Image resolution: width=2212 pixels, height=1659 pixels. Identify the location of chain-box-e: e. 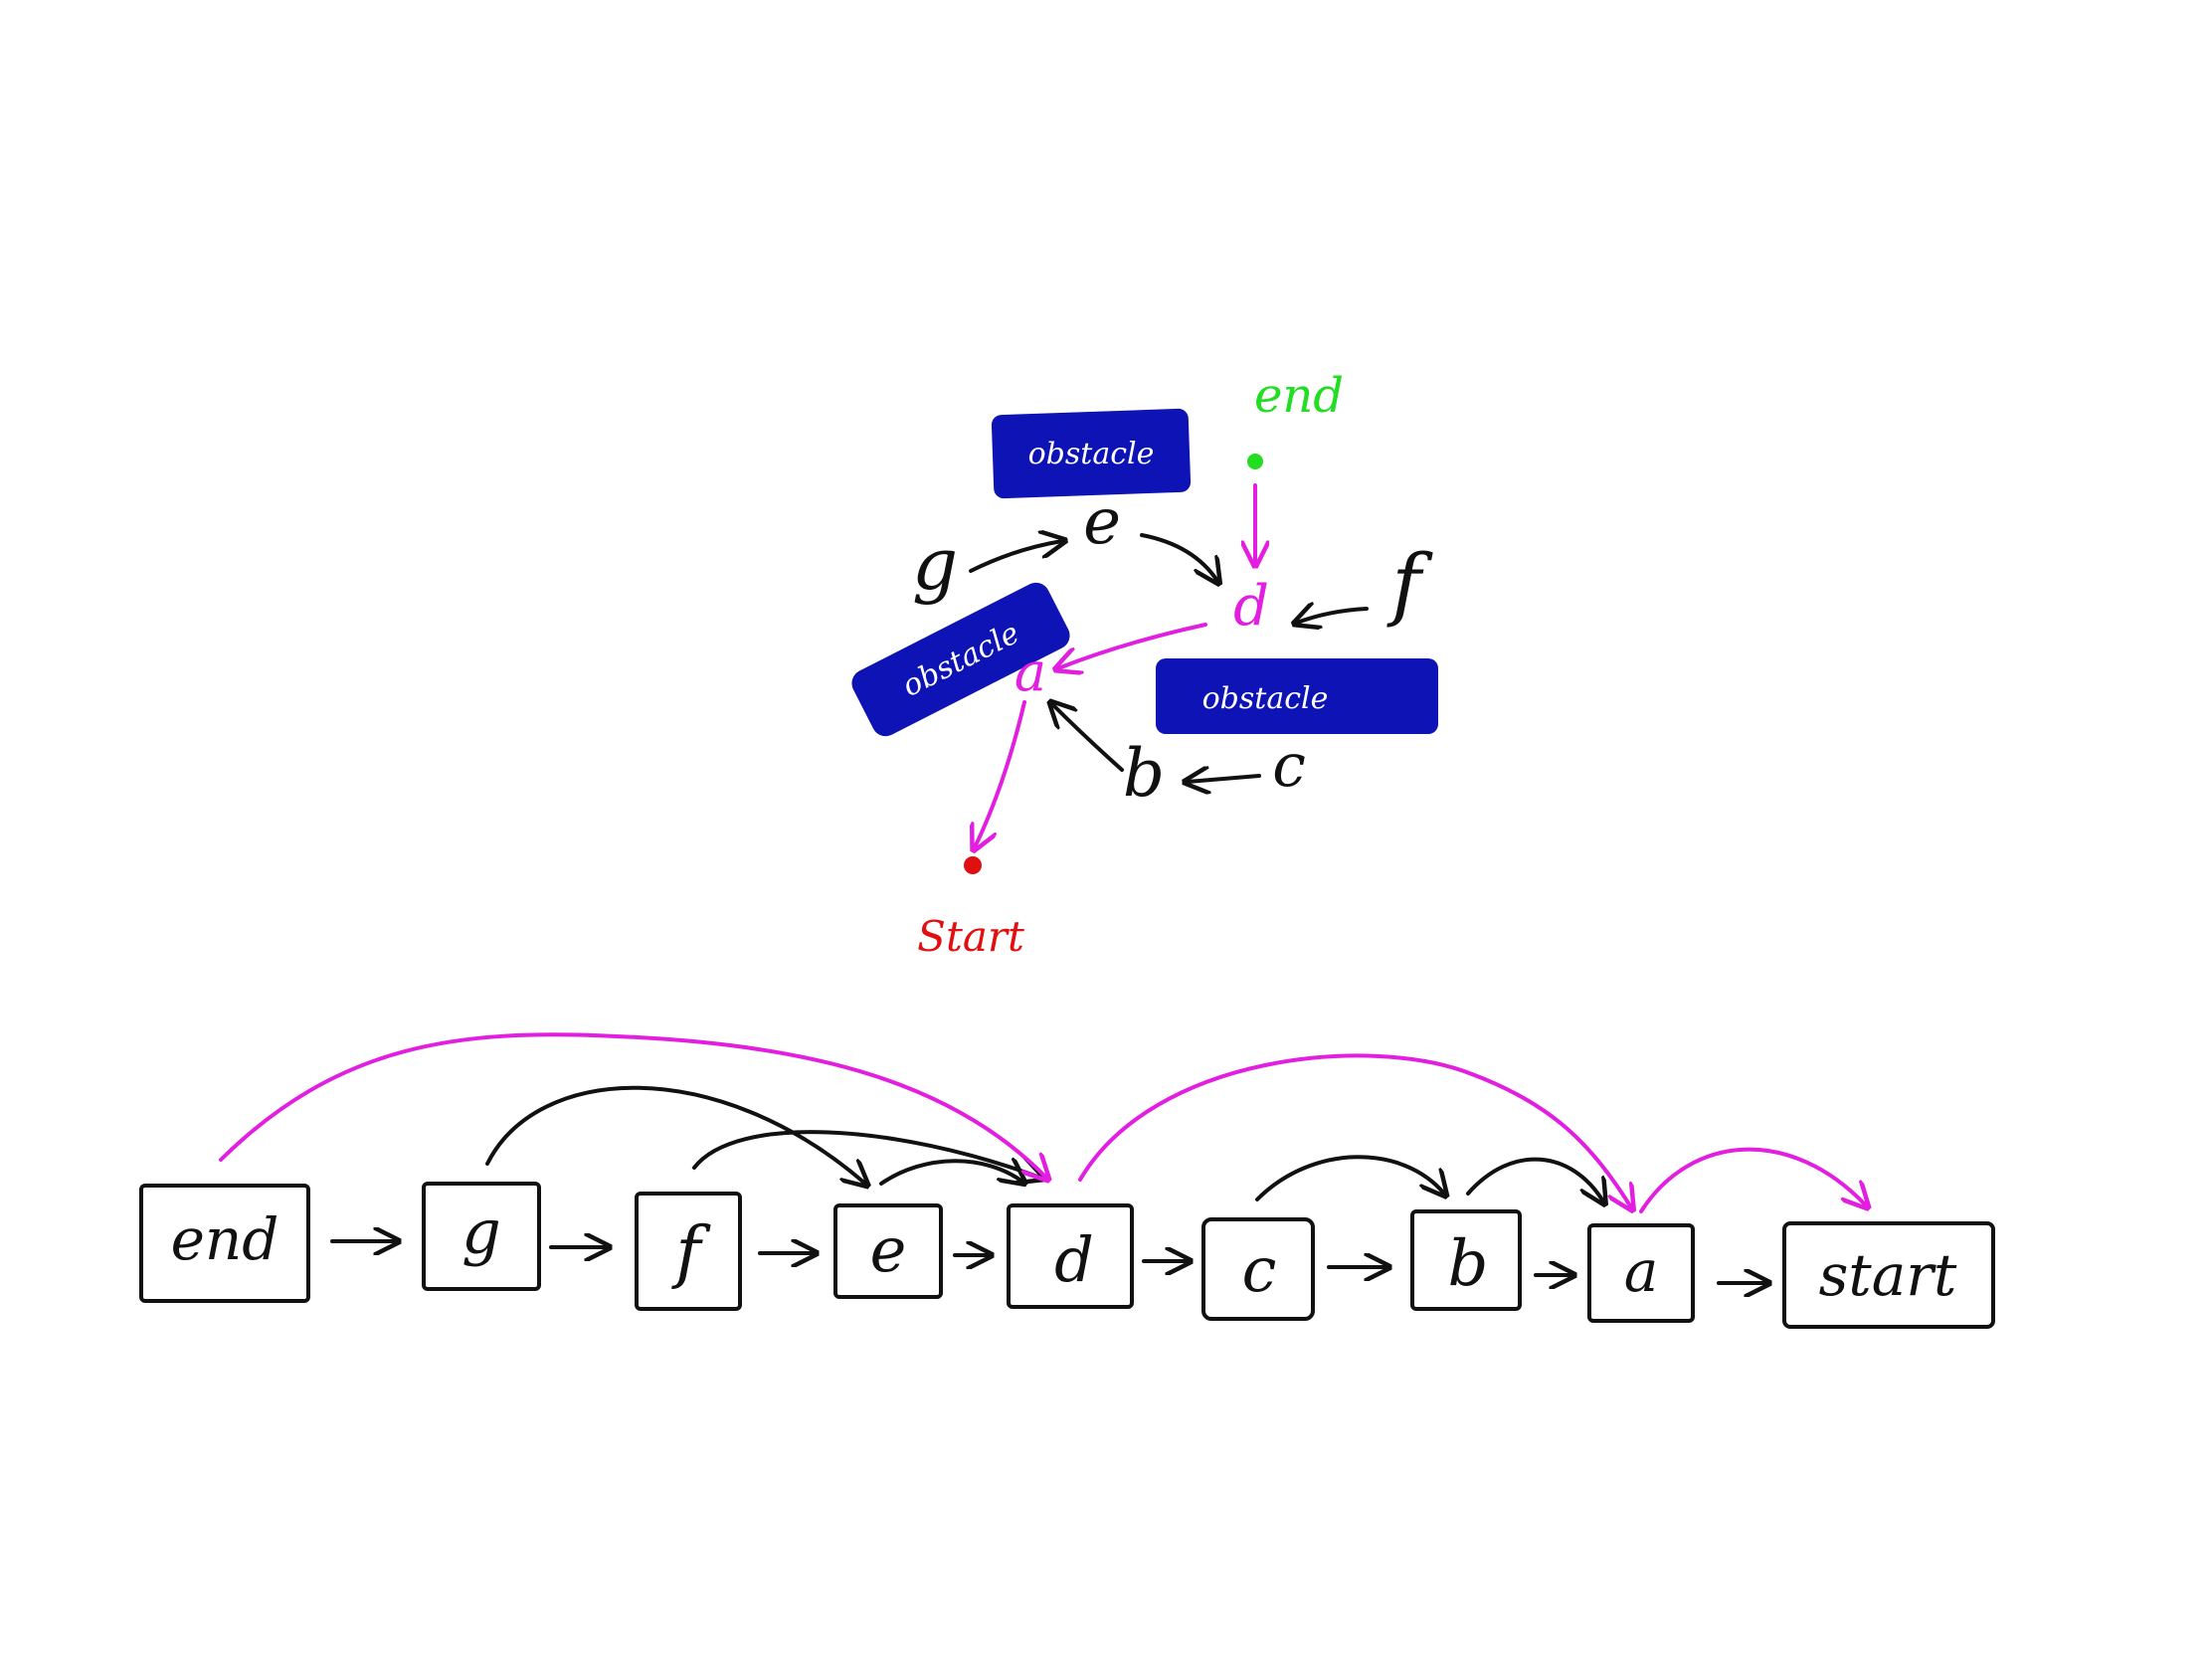
(888, 1251).